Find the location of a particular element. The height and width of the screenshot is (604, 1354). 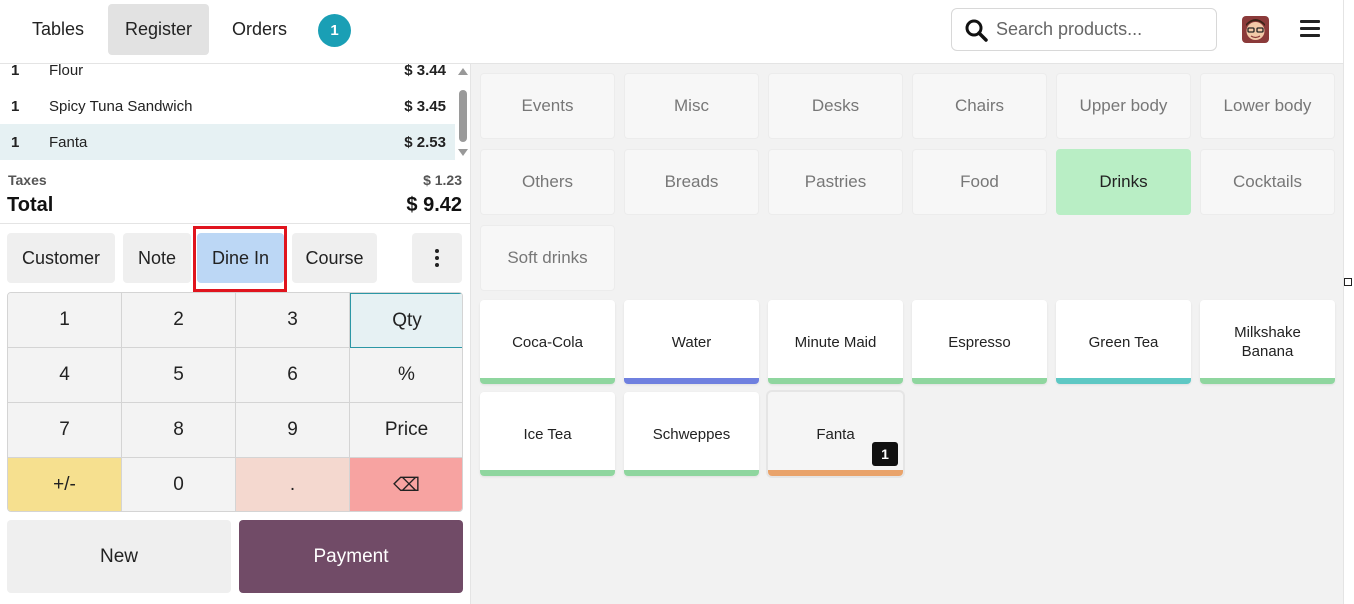

numpad-plus-minus-button: +/- is located at coordinates (65, 484).